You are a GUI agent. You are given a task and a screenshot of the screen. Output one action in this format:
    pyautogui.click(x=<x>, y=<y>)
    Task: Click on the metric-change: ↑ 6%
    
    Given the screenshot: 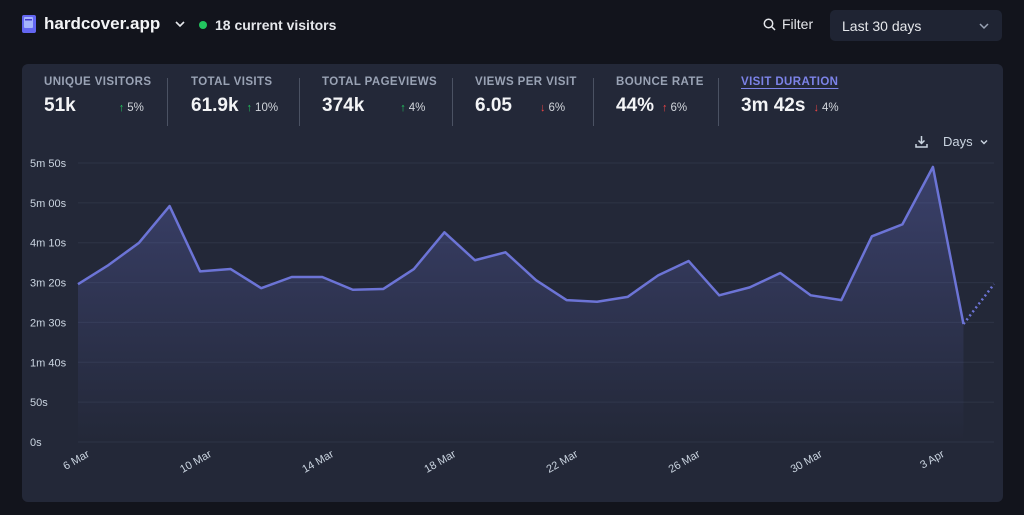 What is the action you would take?
    pyautogui.click(x=674, y=108)
    